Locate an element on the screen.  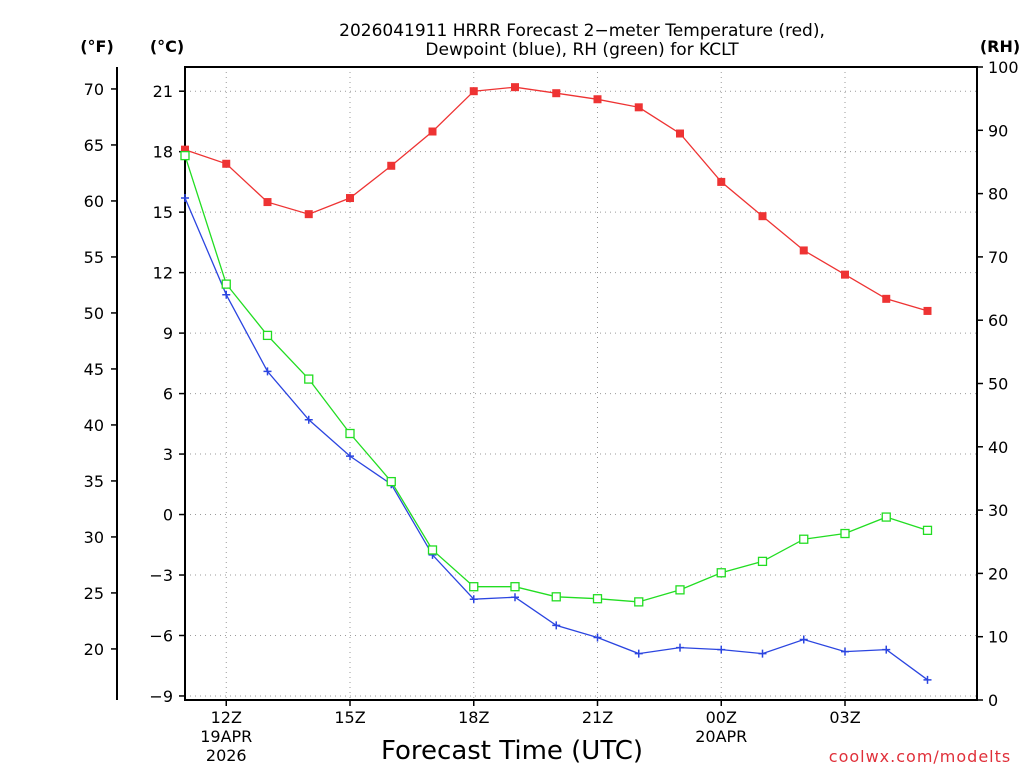
rh-tick-label: 80 is located at coordinates (998, 194).